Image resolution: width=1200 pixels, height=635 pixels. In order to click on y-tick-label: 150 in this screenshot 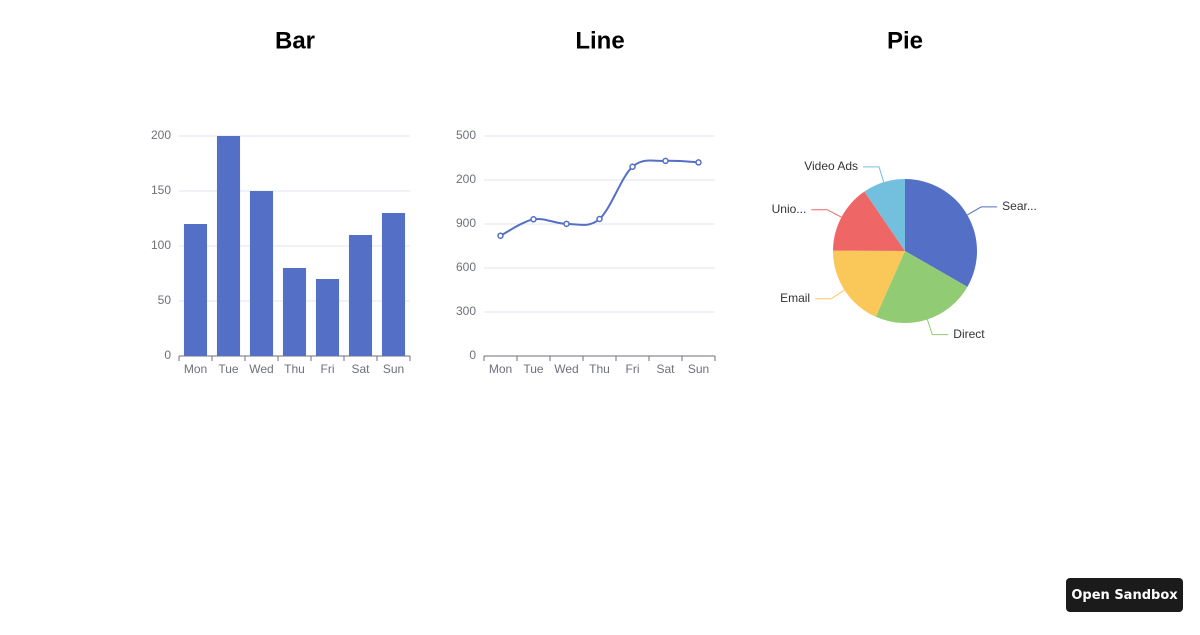, I will do `click(161, 190)`.